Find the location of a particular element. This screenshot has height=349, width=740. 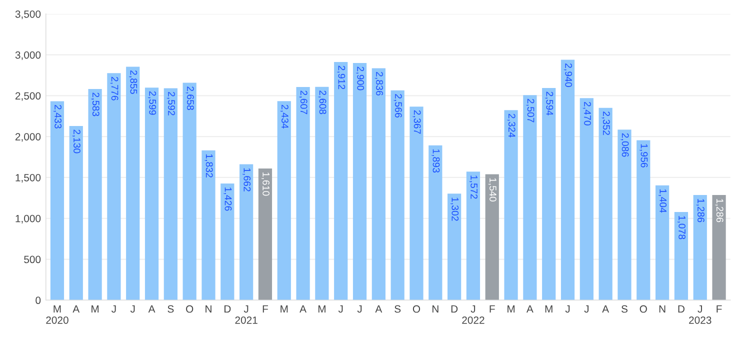

data-label: 2,470 is located at coordinates (586, 114).